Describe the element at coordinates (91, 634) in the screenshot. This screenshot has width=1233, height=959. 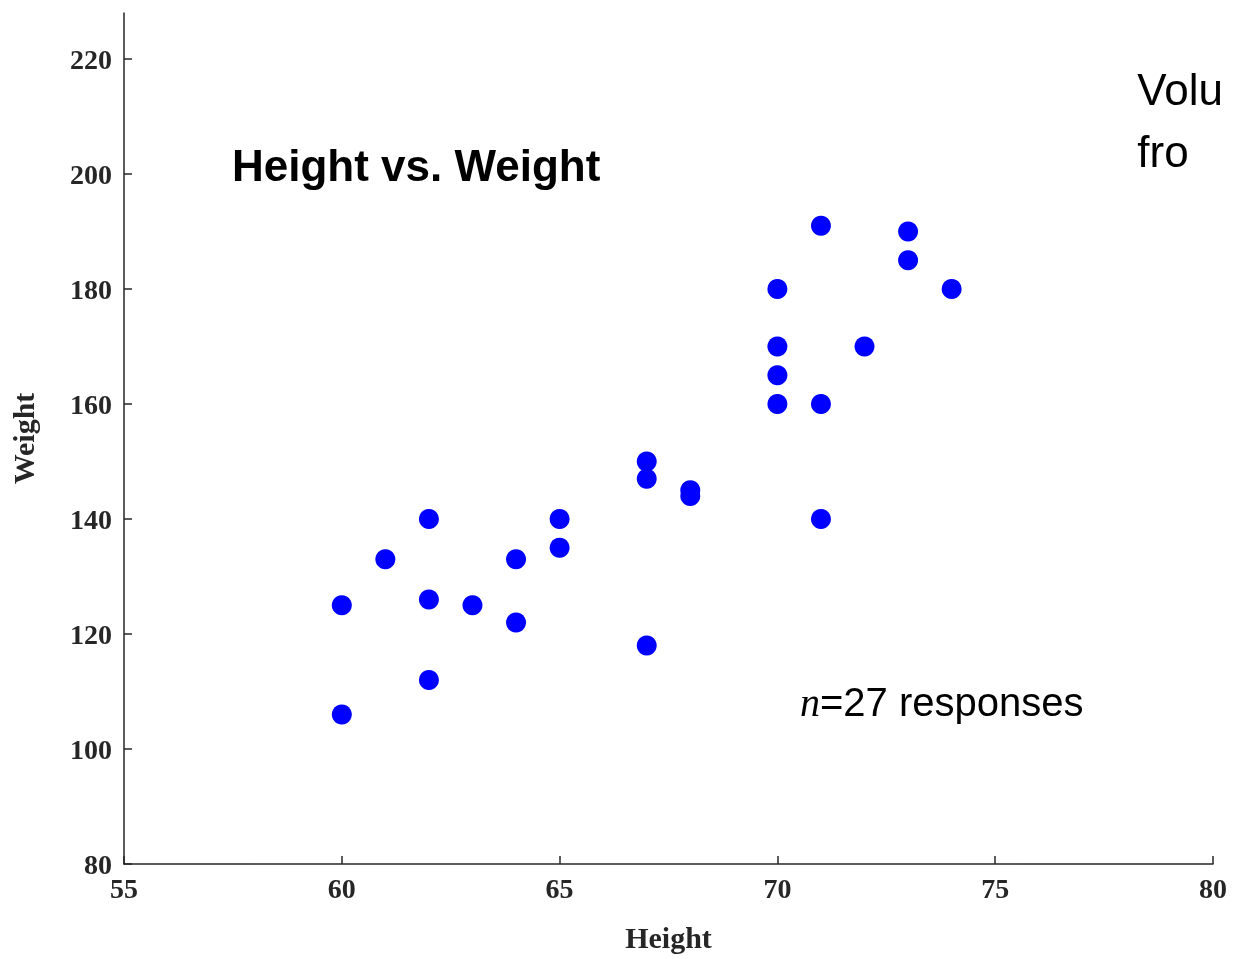
I see `y-tick-label: 120` at that location.